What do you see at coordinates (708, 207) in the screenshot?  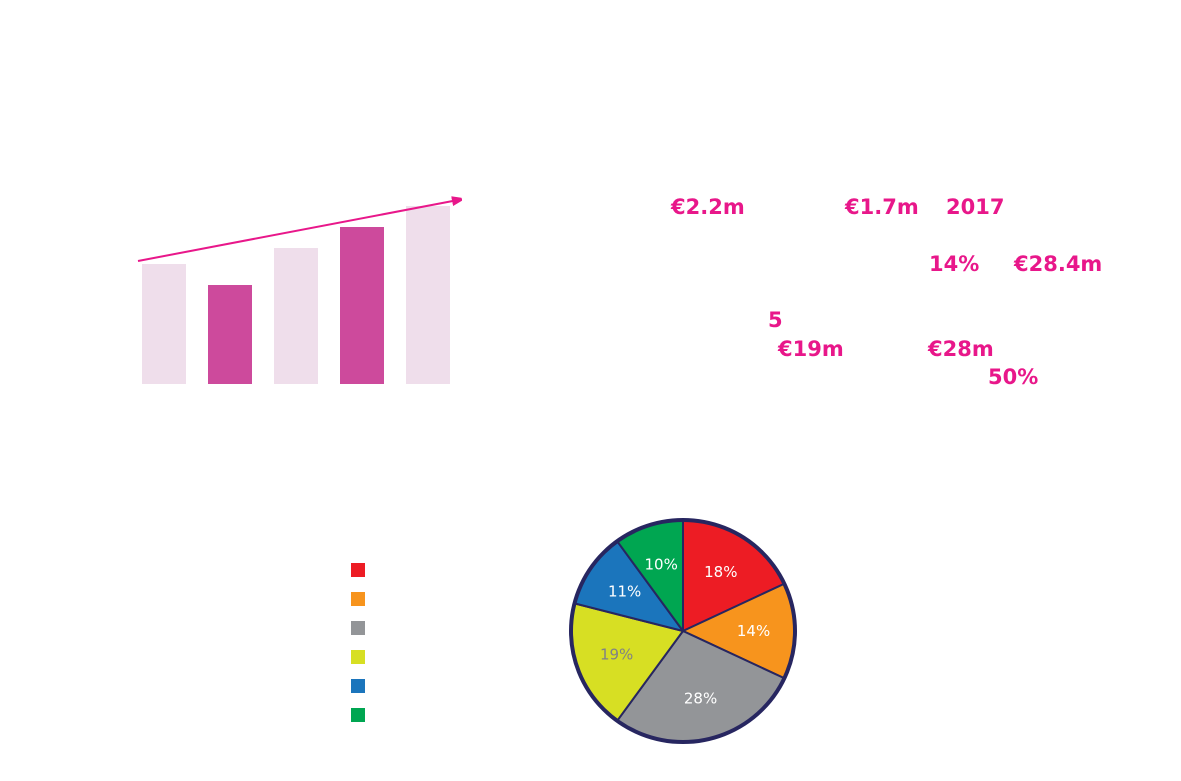 I see `stat-2-2m: €2.2m` at bounding box center [708, 207].